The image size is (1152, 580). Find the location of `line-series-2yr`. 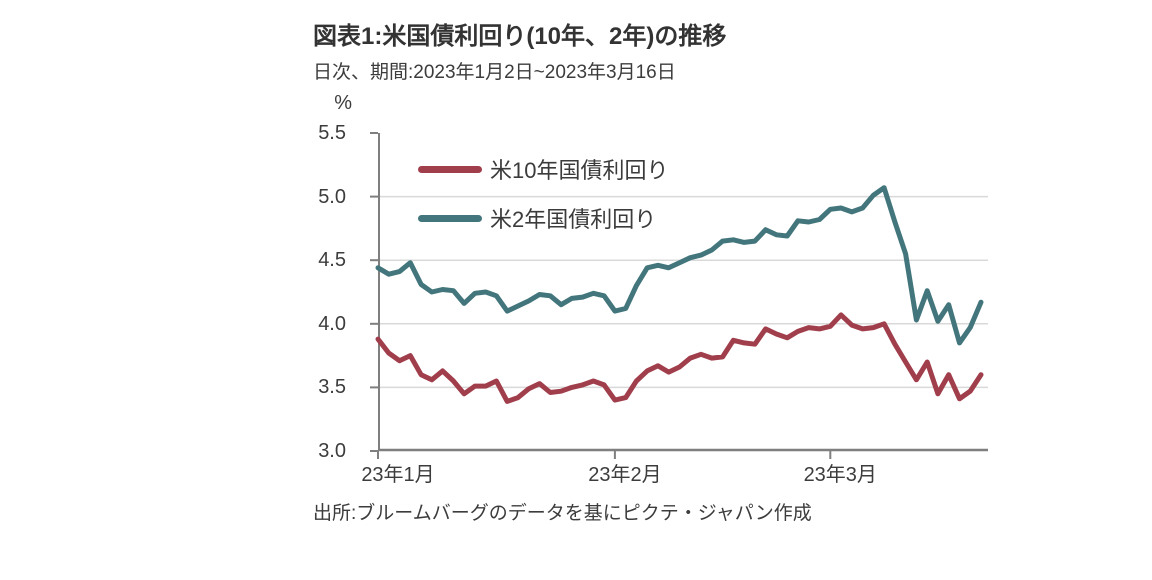

line-series-2yr is located at coordinates (679, 265).